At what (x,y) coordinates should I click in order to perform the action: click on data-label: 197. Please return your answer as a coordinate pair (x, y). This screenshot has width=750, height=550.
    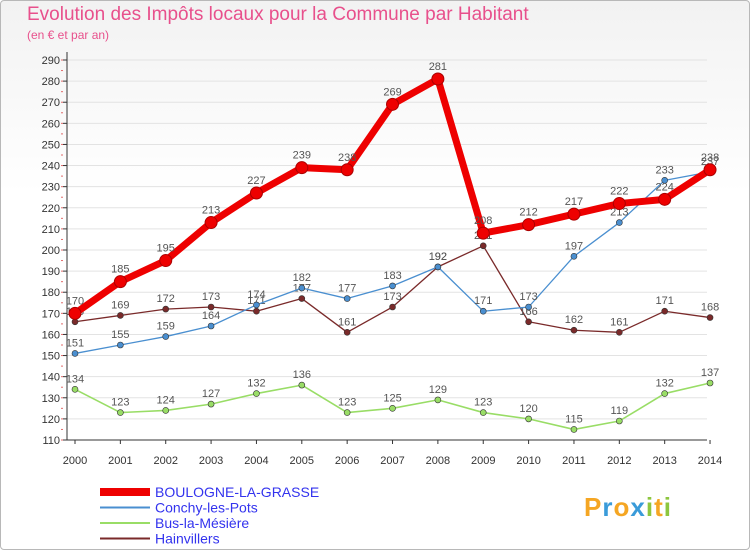
    Looking at the image, I should click on (574, 246).